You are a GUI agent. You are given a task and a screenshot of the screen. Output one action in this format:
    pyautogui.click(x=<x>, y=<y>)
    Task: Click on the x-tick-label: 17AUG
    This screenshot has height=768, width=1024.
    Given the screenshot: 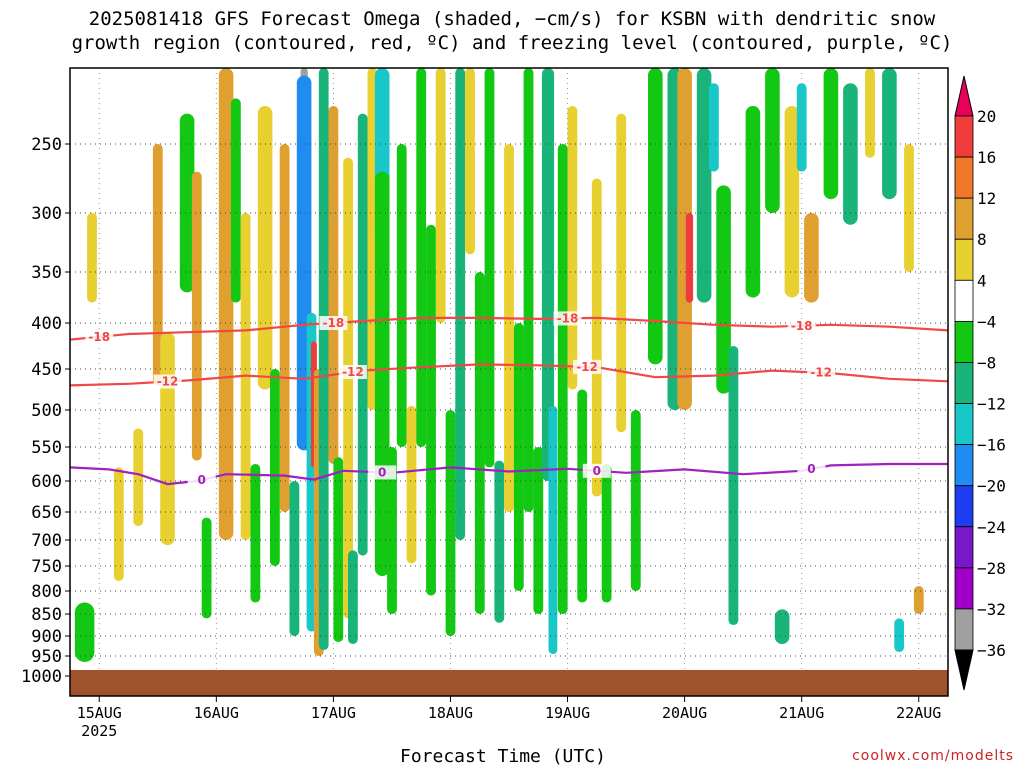 What is the action you would take?
    pyautogui.click(x=333, y=713)
    